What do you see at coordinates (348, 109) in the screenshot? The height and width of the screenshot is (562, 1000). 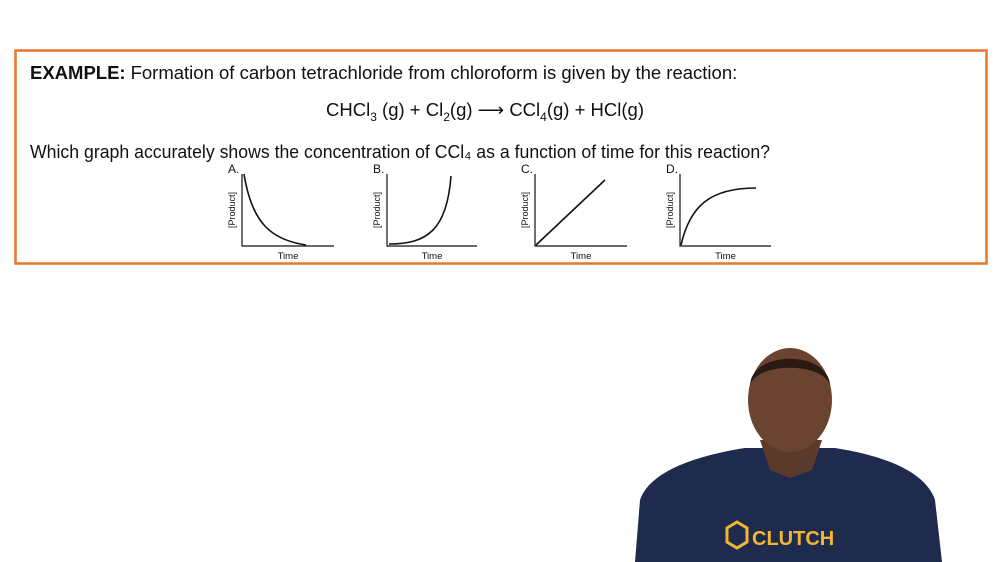 I see `equation-part: CHCl` at bounding box center [348, 109].